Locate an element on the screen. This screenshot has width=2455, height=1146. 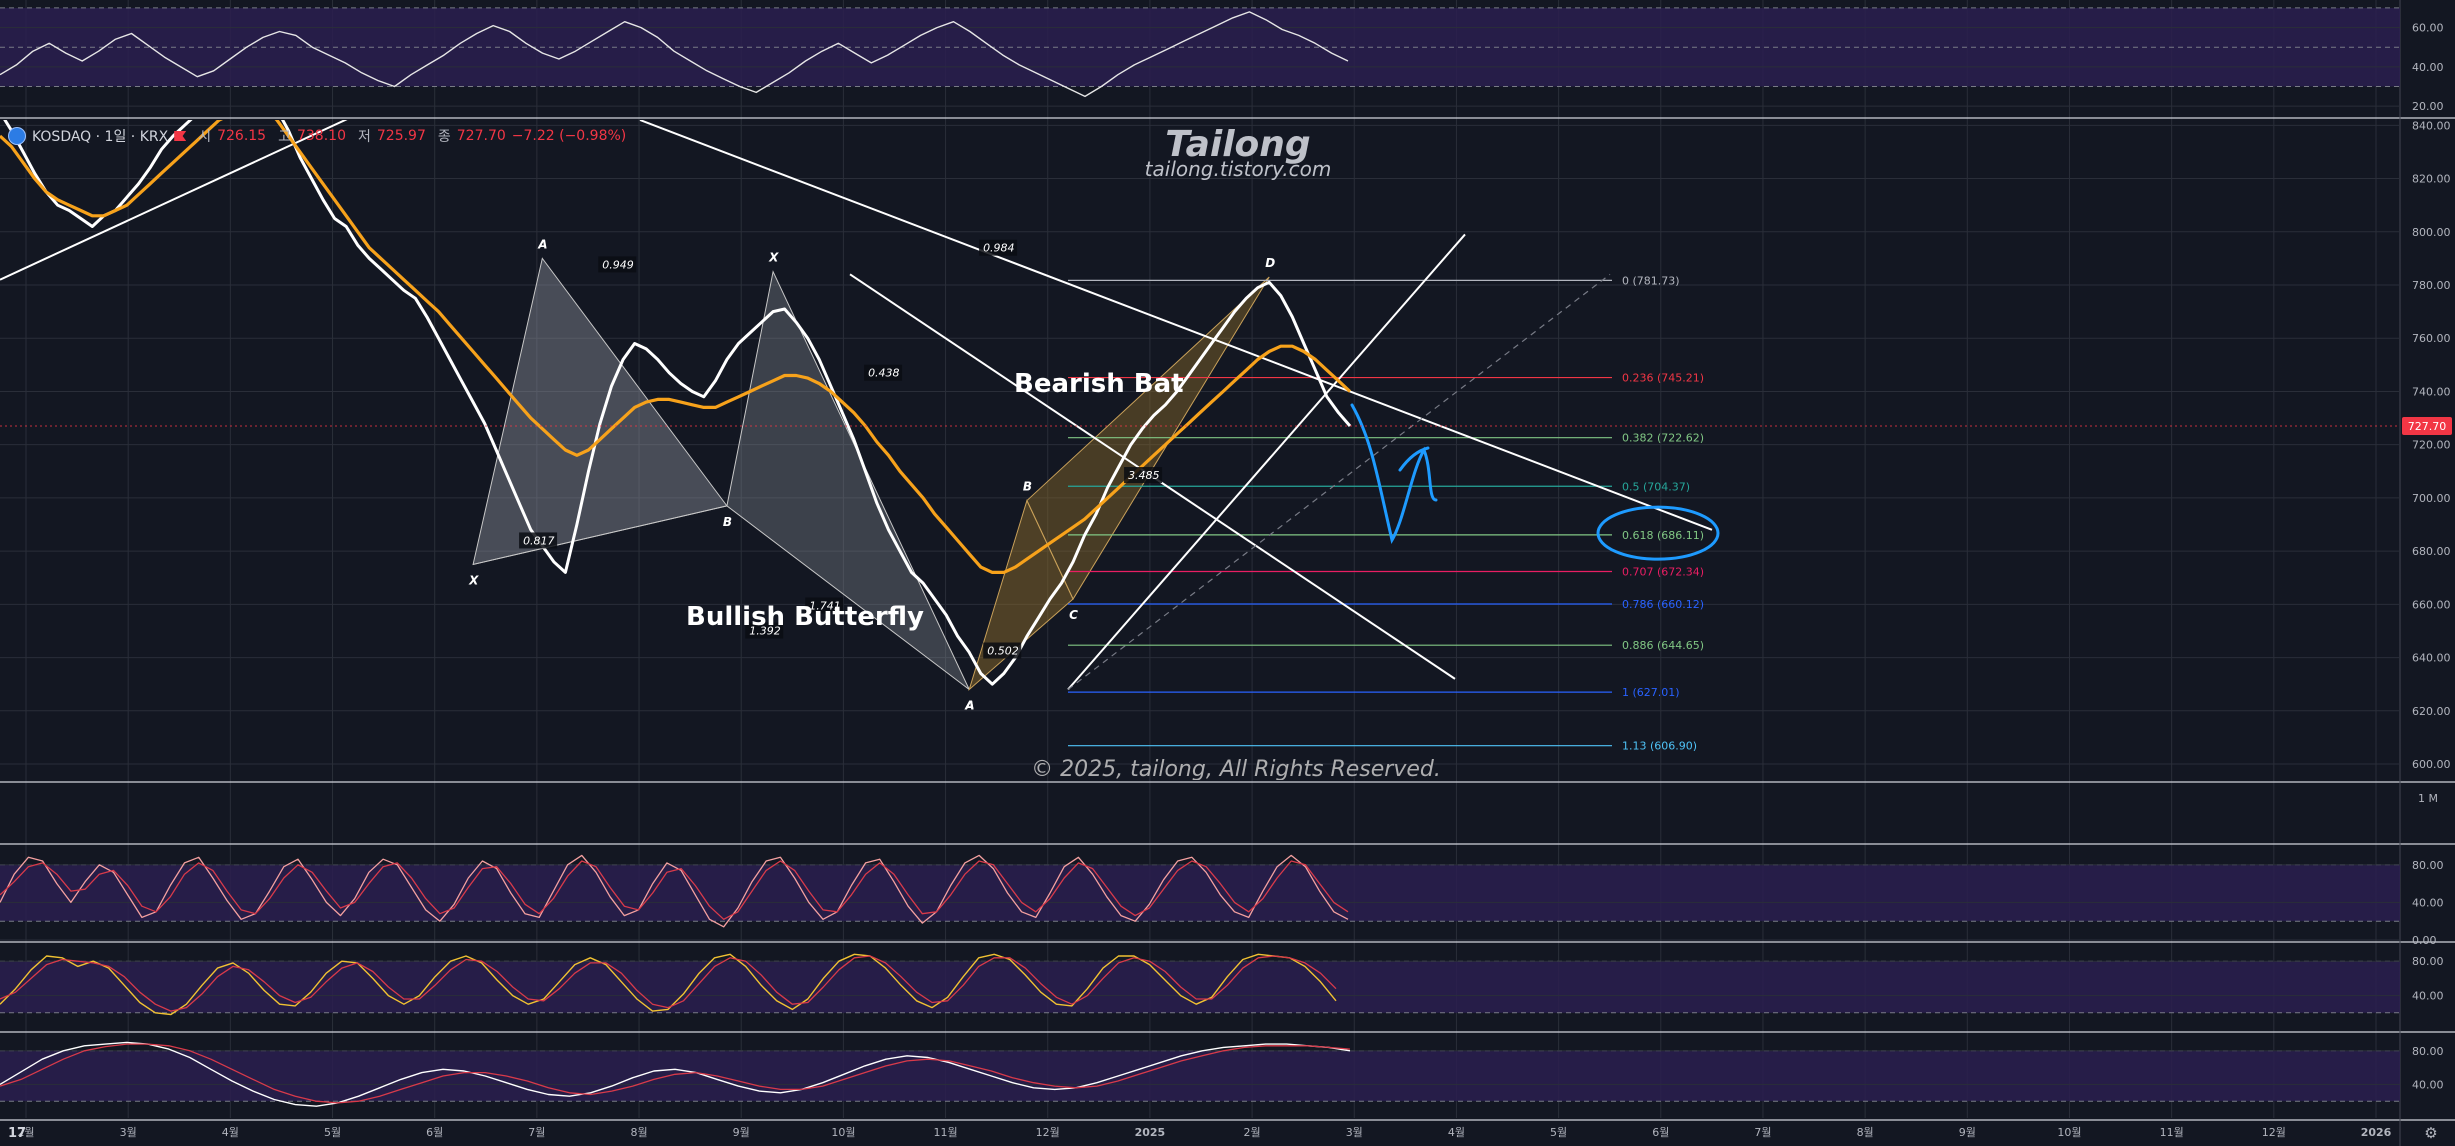
value-tick-label: 700.00 is located at coordinates (2431, 498).